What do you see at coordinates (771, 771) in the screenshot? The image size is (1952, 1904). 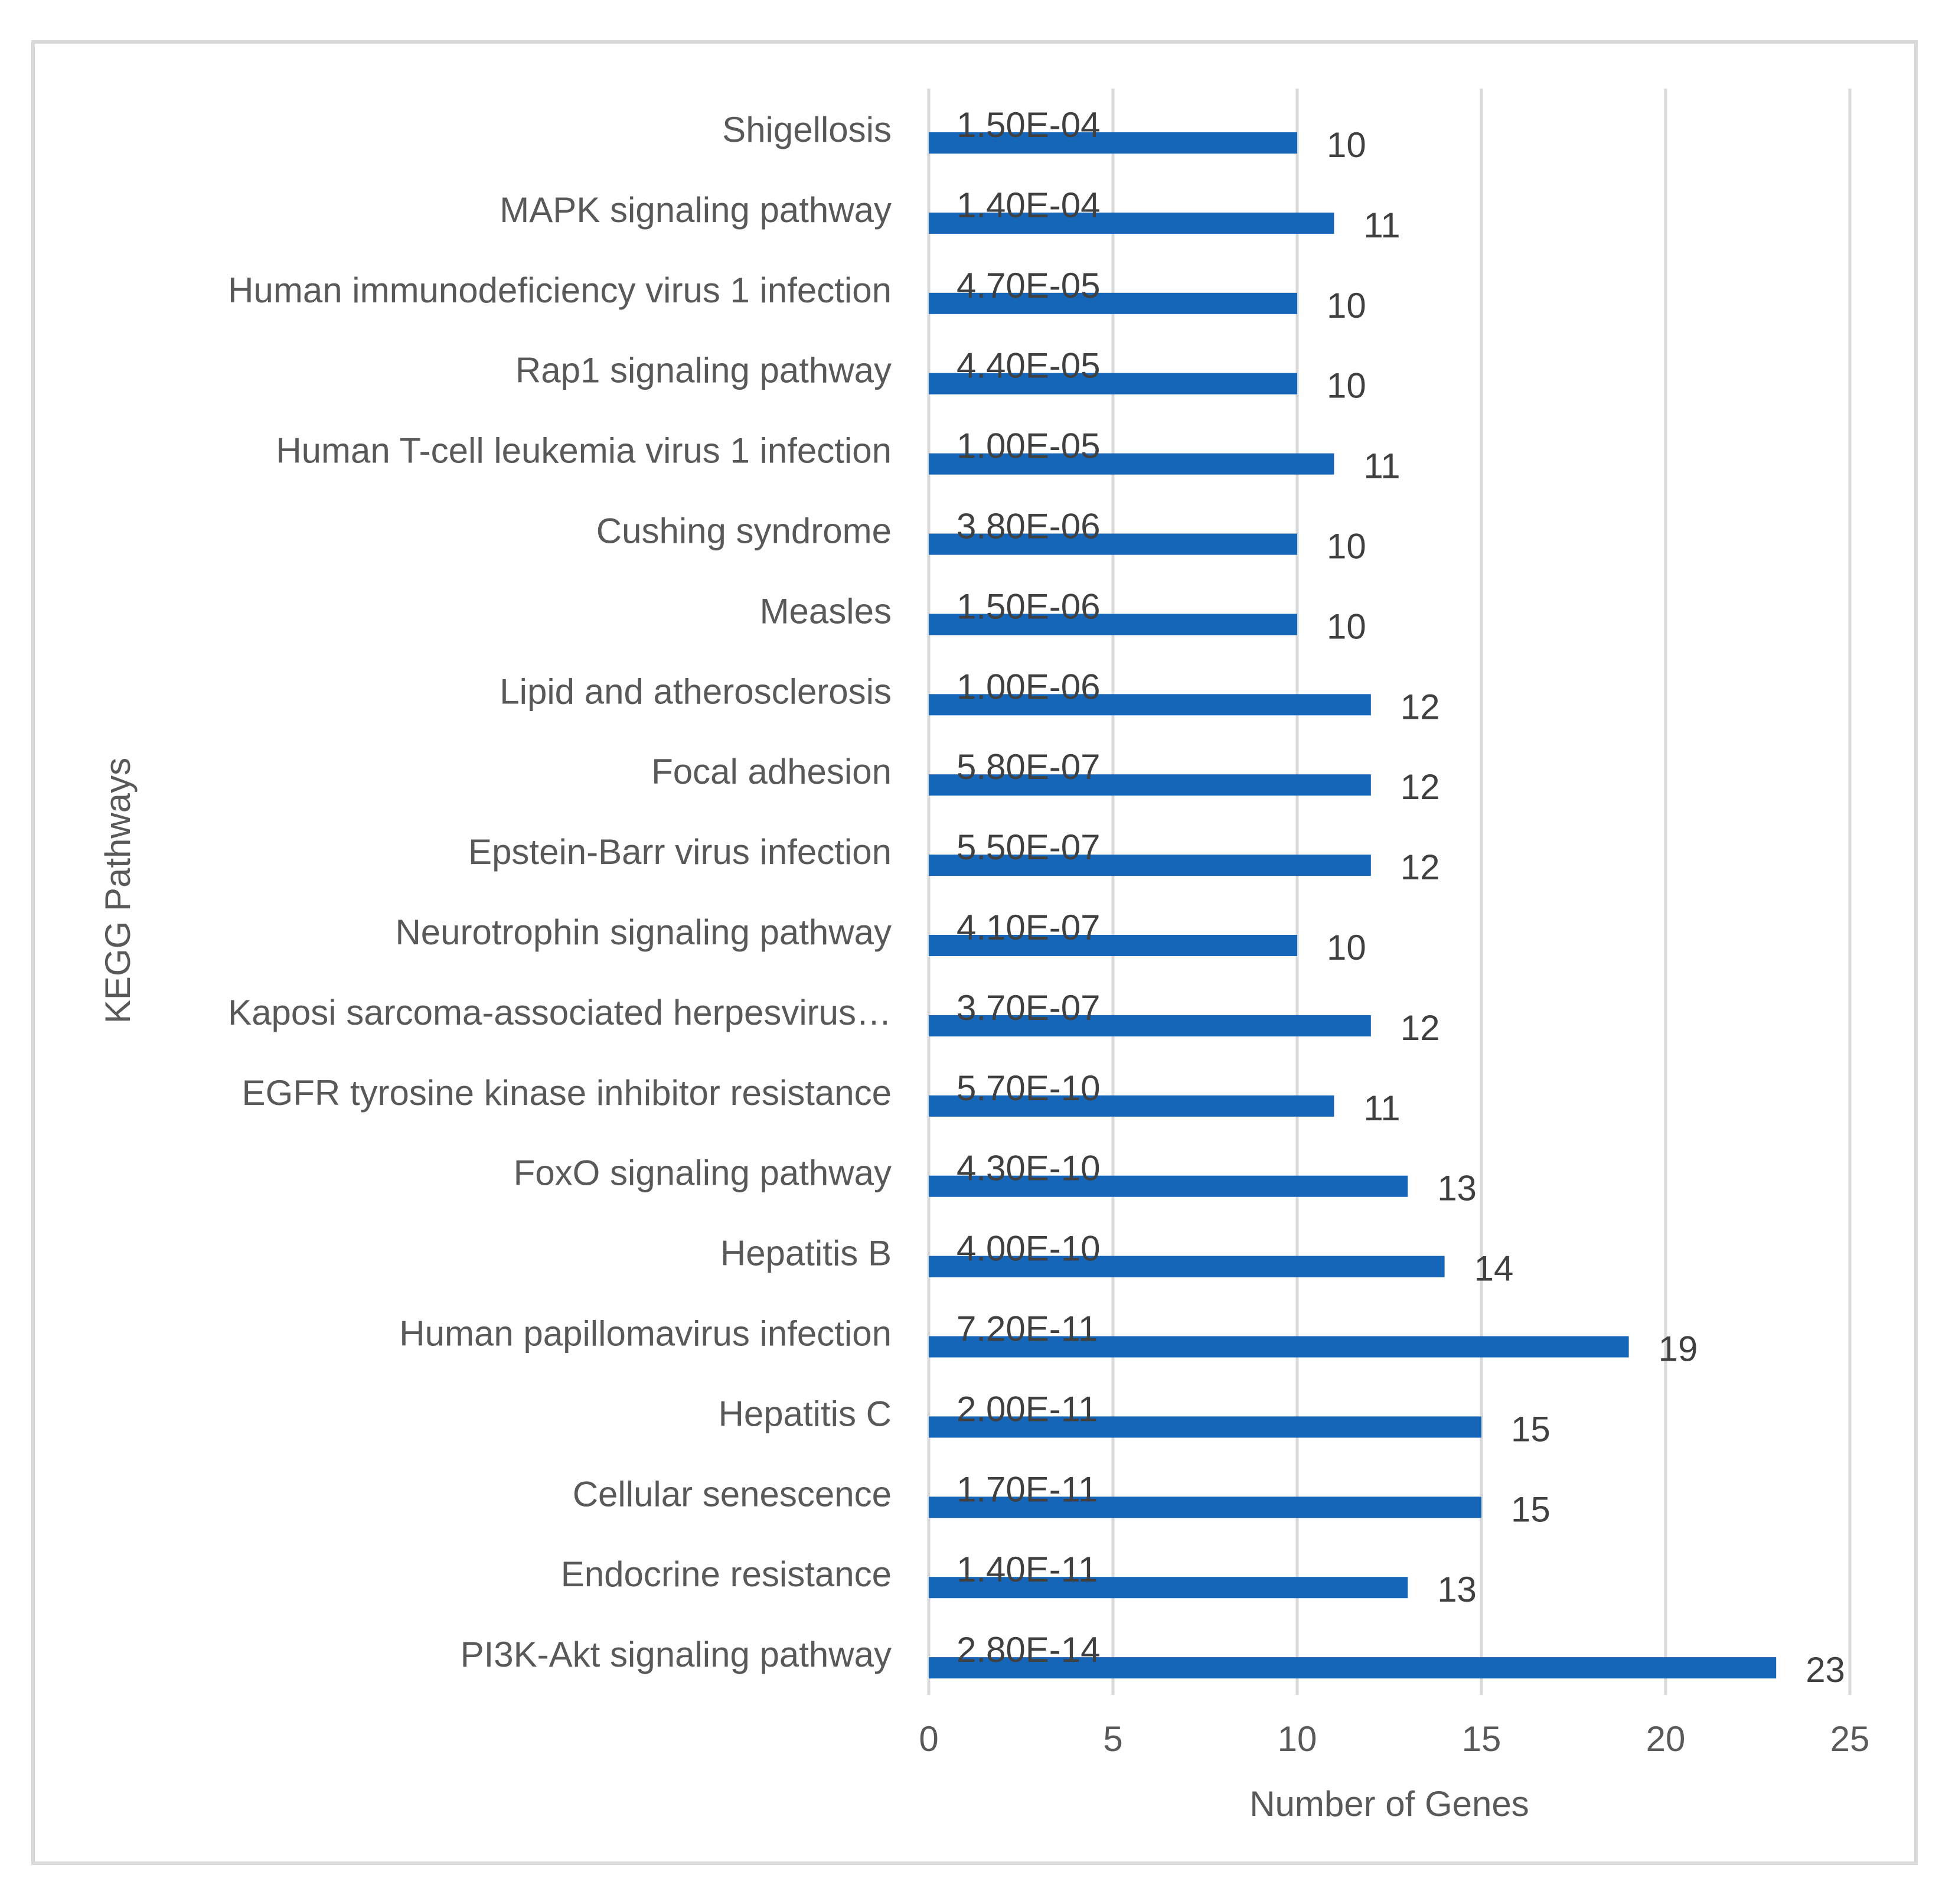 I see `y-category-label: Focal adhesion` at bounding box center [771, 771].